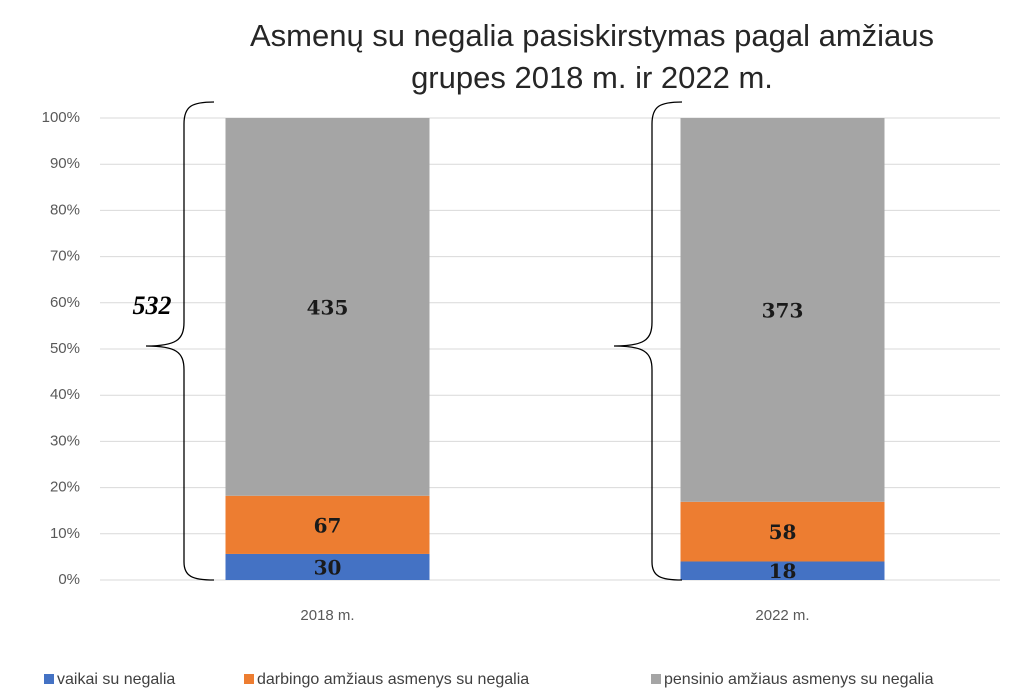 The width and height of the screenshot is (1021, 691). I want to click on value-label: 30, so click(328, 567).